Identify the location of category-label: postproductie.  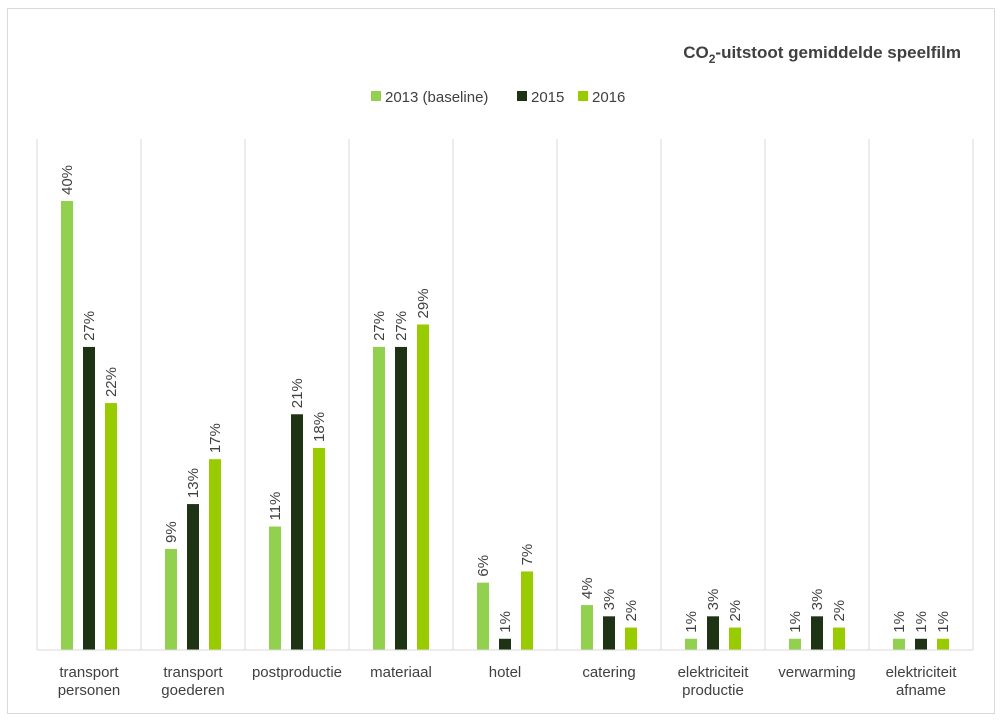
(297, 672).